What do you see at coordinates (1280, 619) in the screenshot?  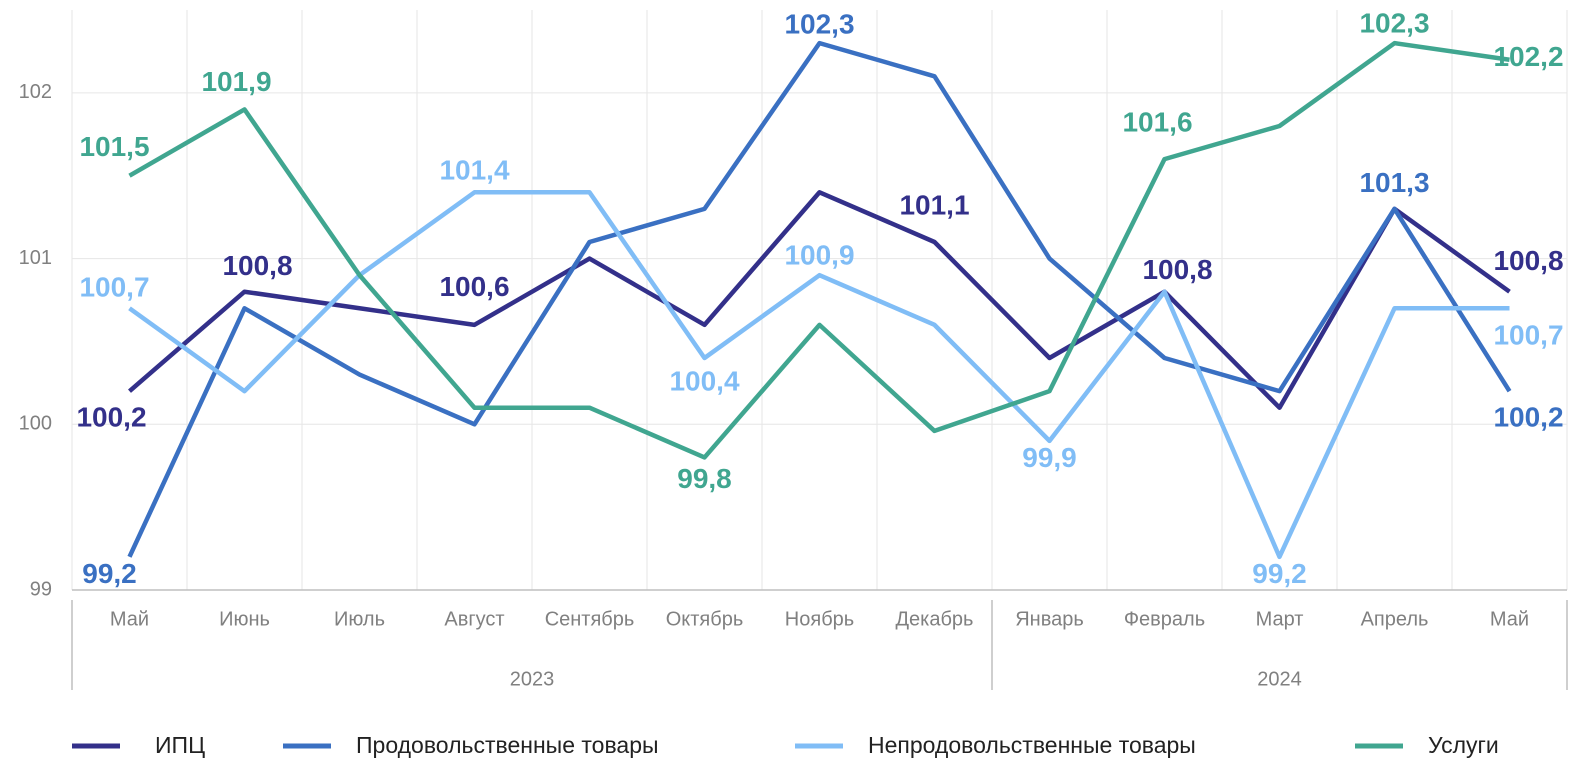 I see `x-tick-label: Март` at bounding box center [1280, 619].